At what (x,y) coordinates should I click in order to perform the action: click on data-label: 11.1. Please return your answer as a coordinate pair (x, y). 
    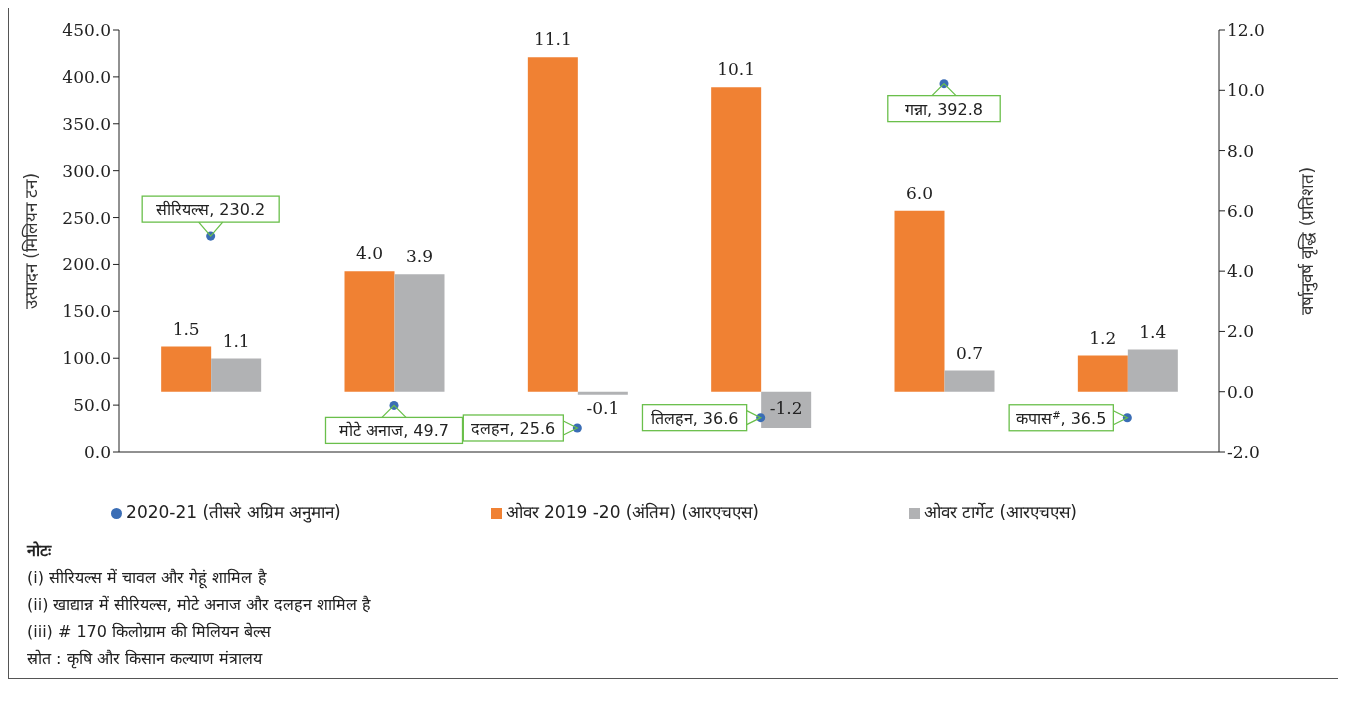
    Looking at the image, I should click on (552, 39).